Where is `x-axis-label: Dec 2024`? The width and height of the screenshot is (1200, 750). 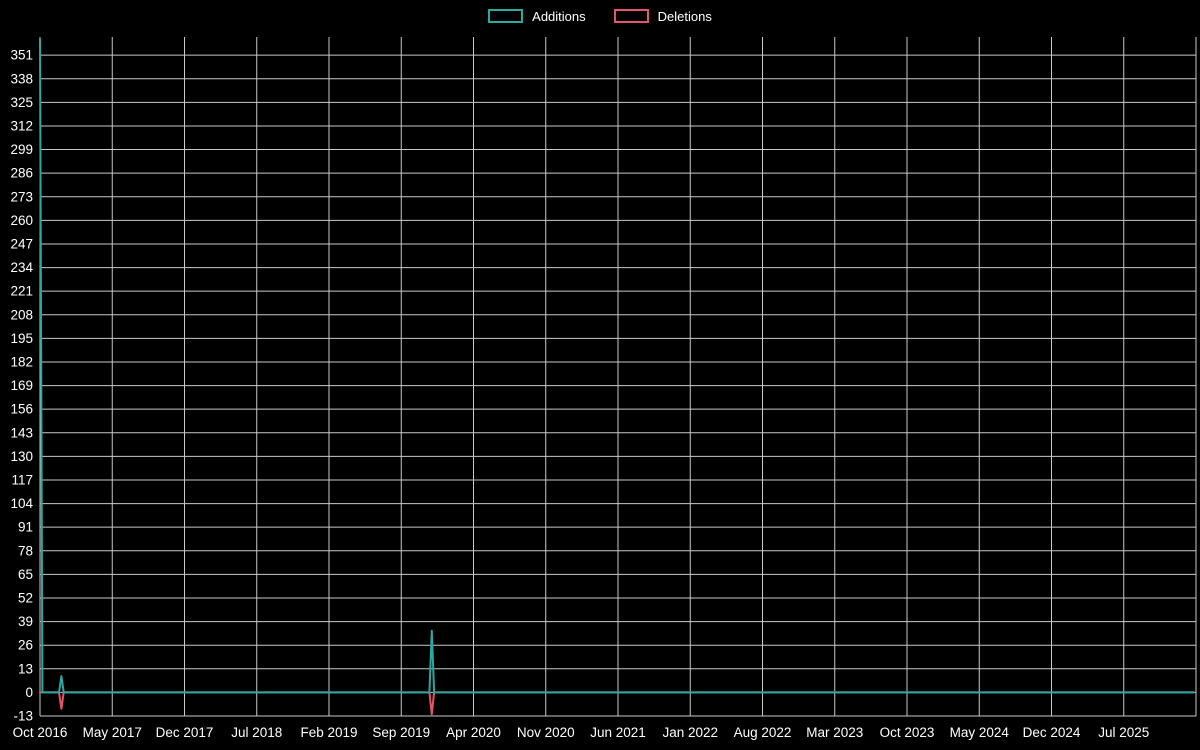 x-axis-label: Dec 2024 is located at coordinates (1052, 732).